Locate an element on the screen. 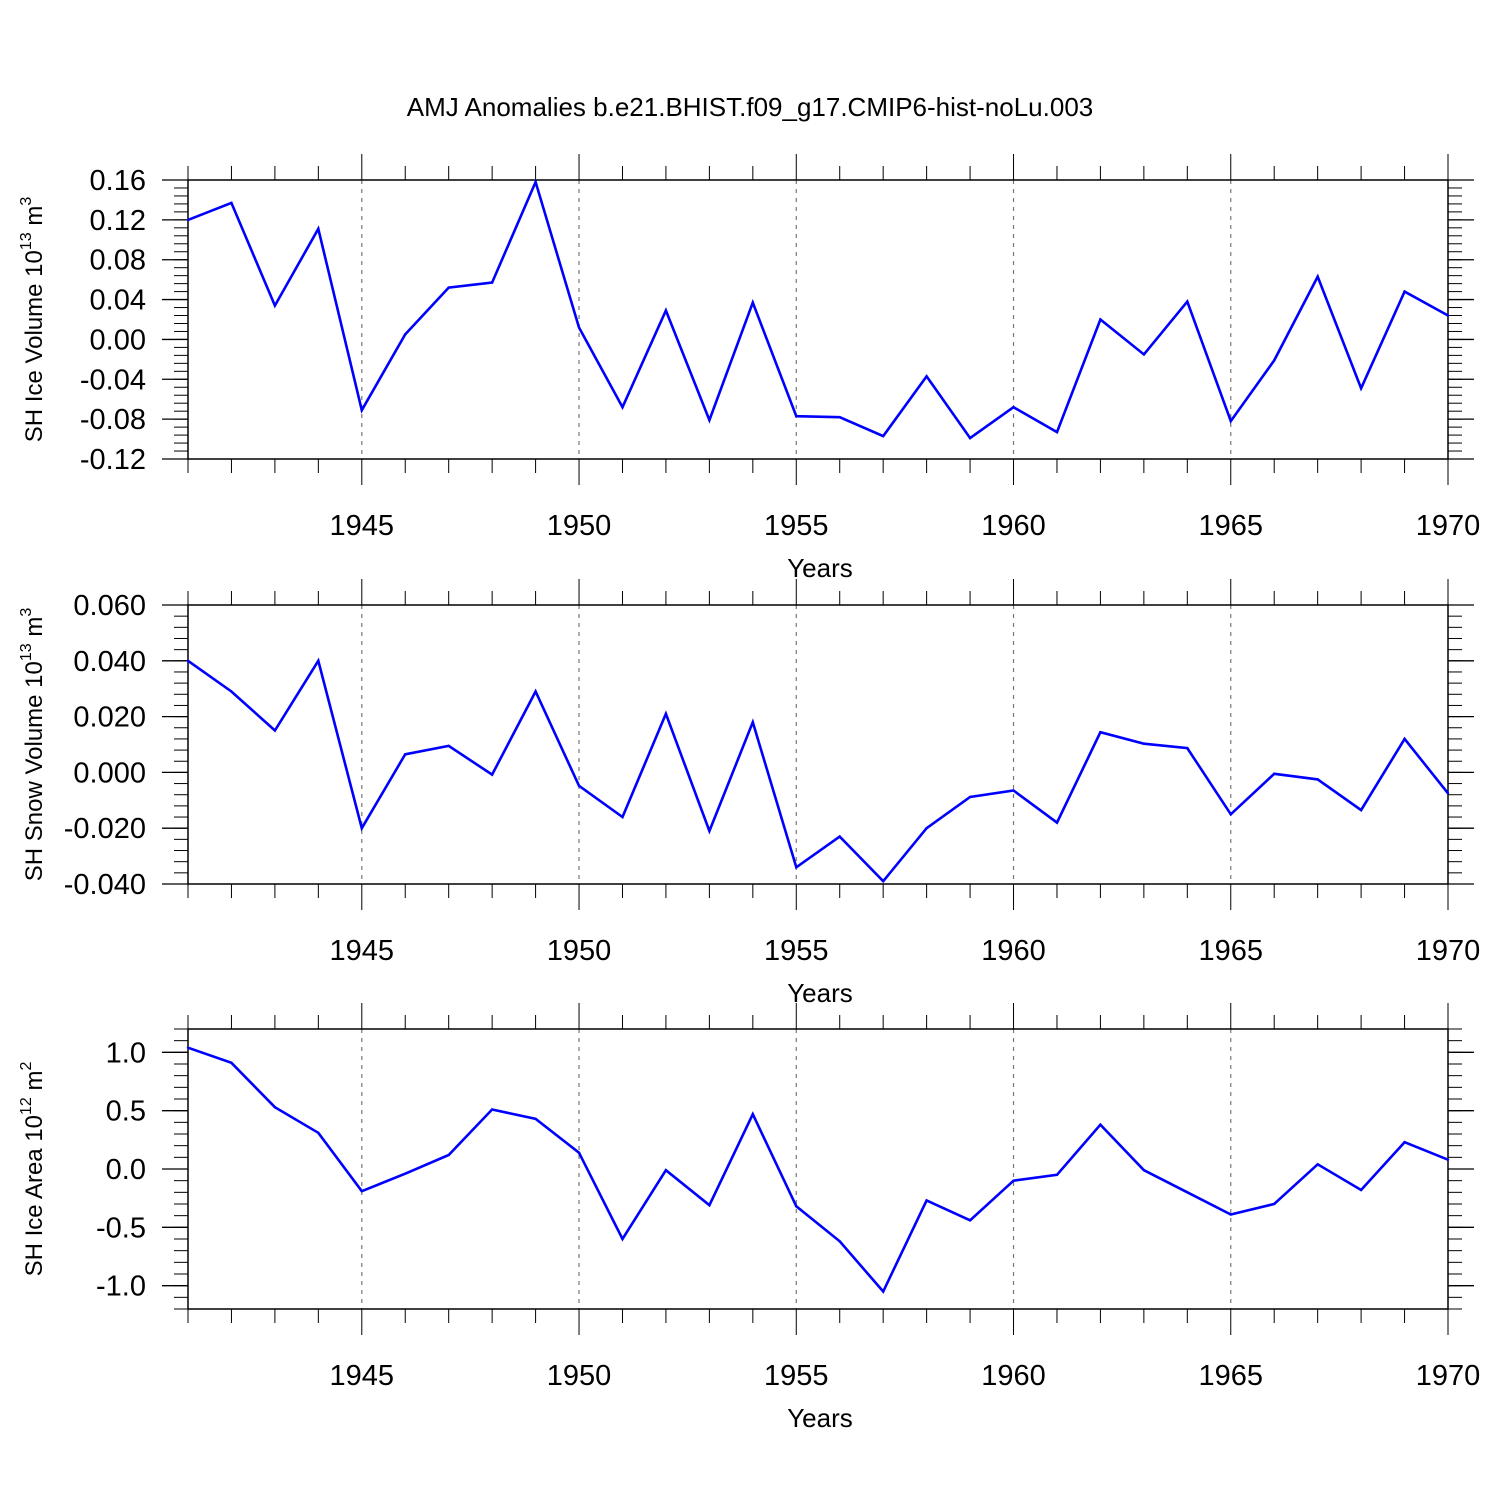 The image size is (1500, 1500). y-tick-label: -0.12 is located at coordinates (113, 460).